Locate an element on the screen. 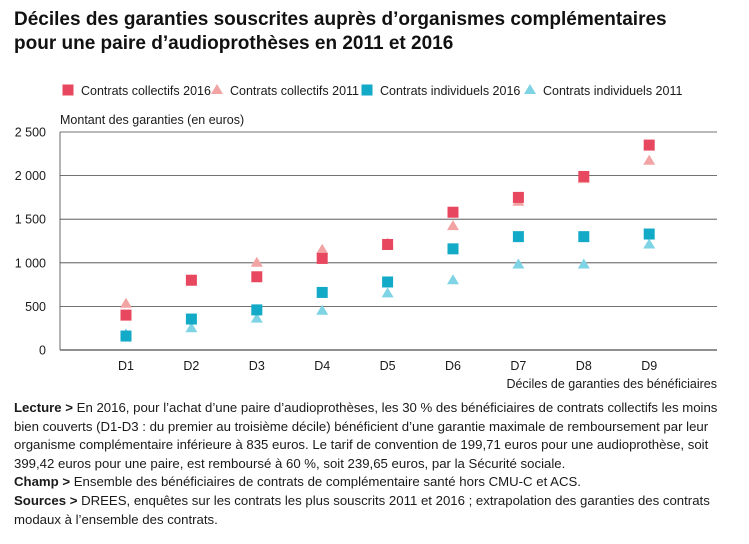 Image resolution: width=749 pixels, height=544 pixels. note-lecture-label: Lecture > is located at coordinates (44, 407).